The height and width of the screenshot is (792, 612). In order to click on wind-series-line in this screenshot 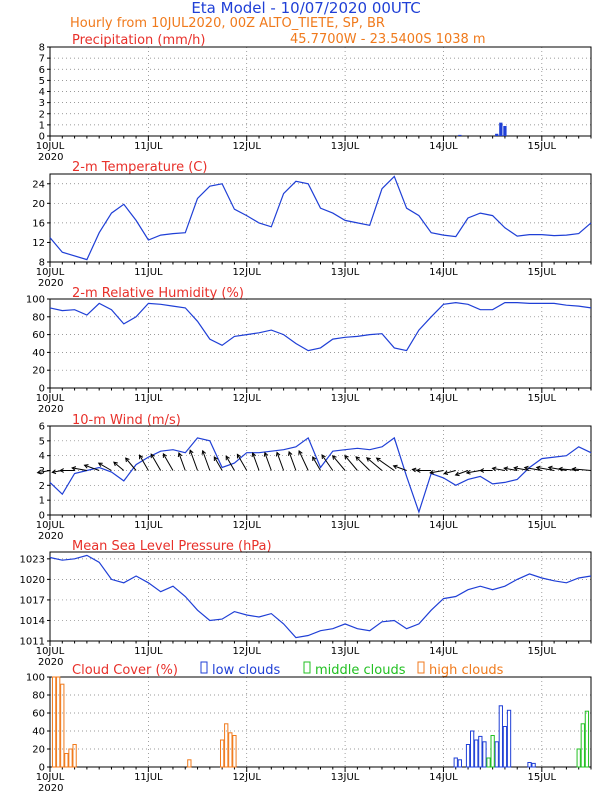, I will do `click(320, 475)`.